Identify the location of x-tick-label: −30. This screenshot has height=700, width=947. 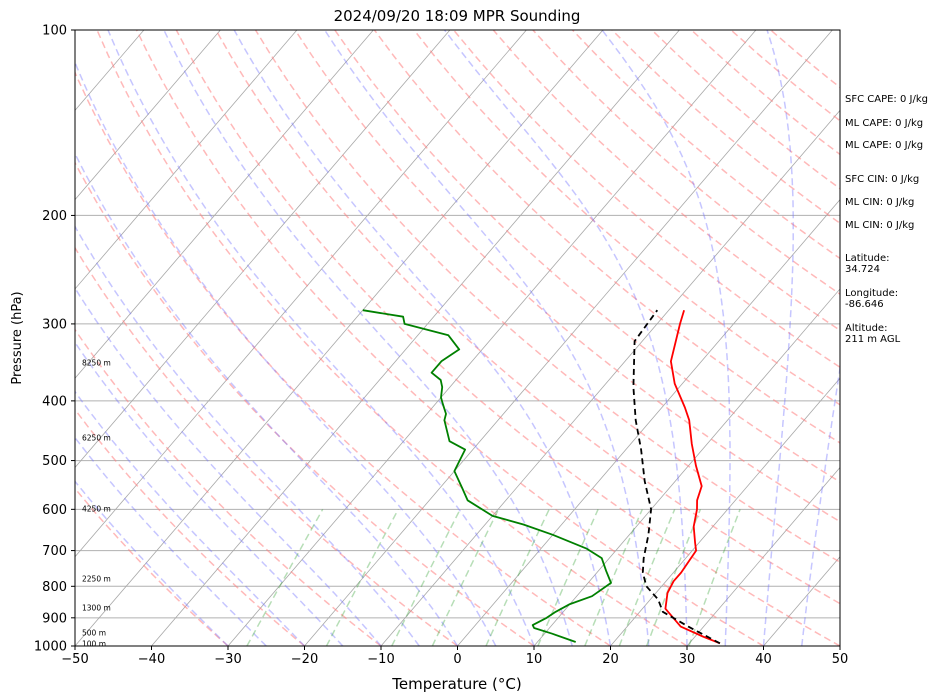
(227, 659).